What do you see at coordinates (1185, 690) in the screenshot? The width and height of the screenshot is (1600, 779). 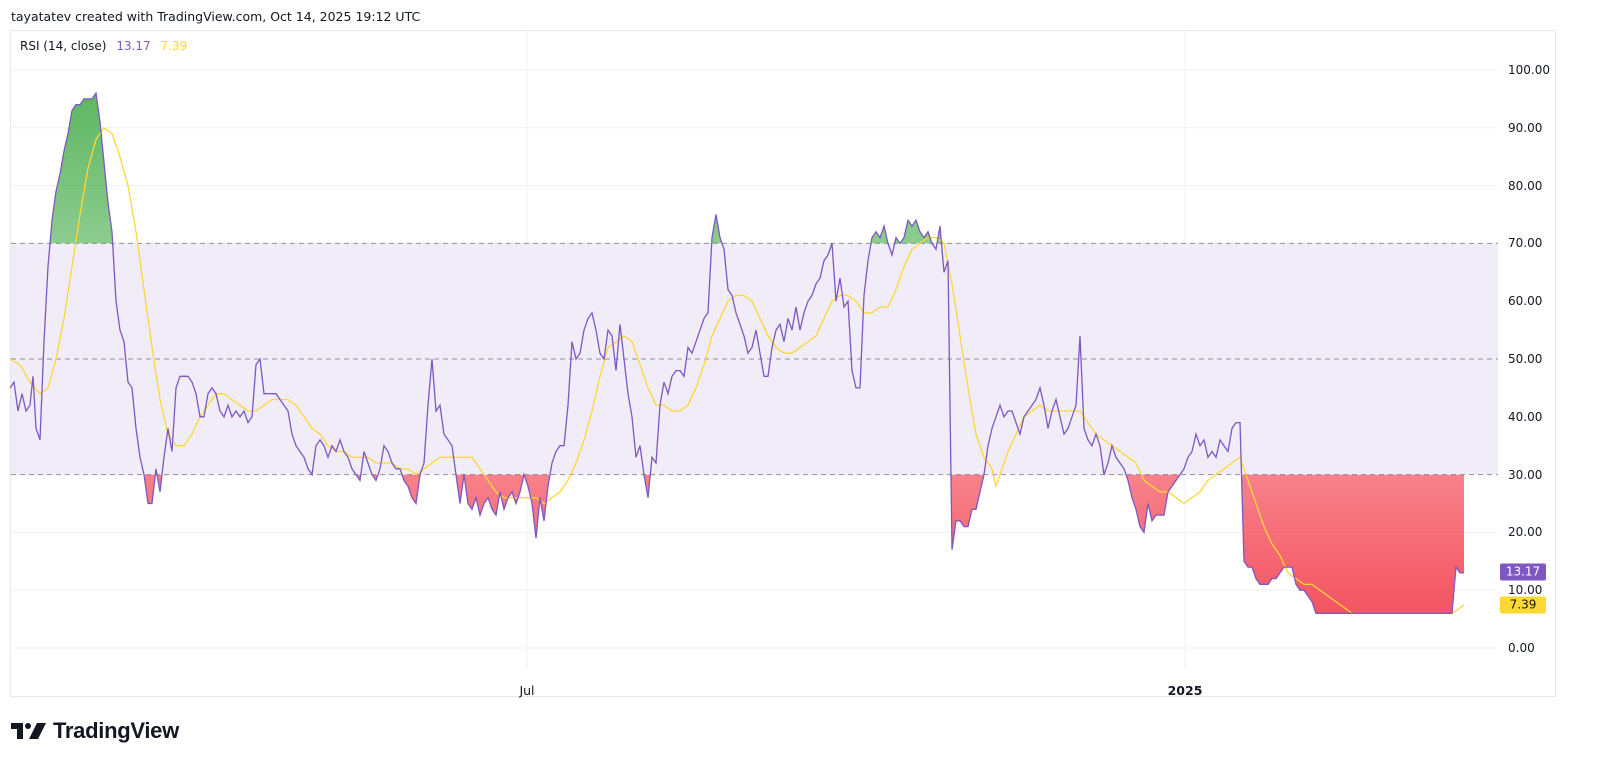 I see `x-axis-label: 2025` at bounding box center [1185, 690].